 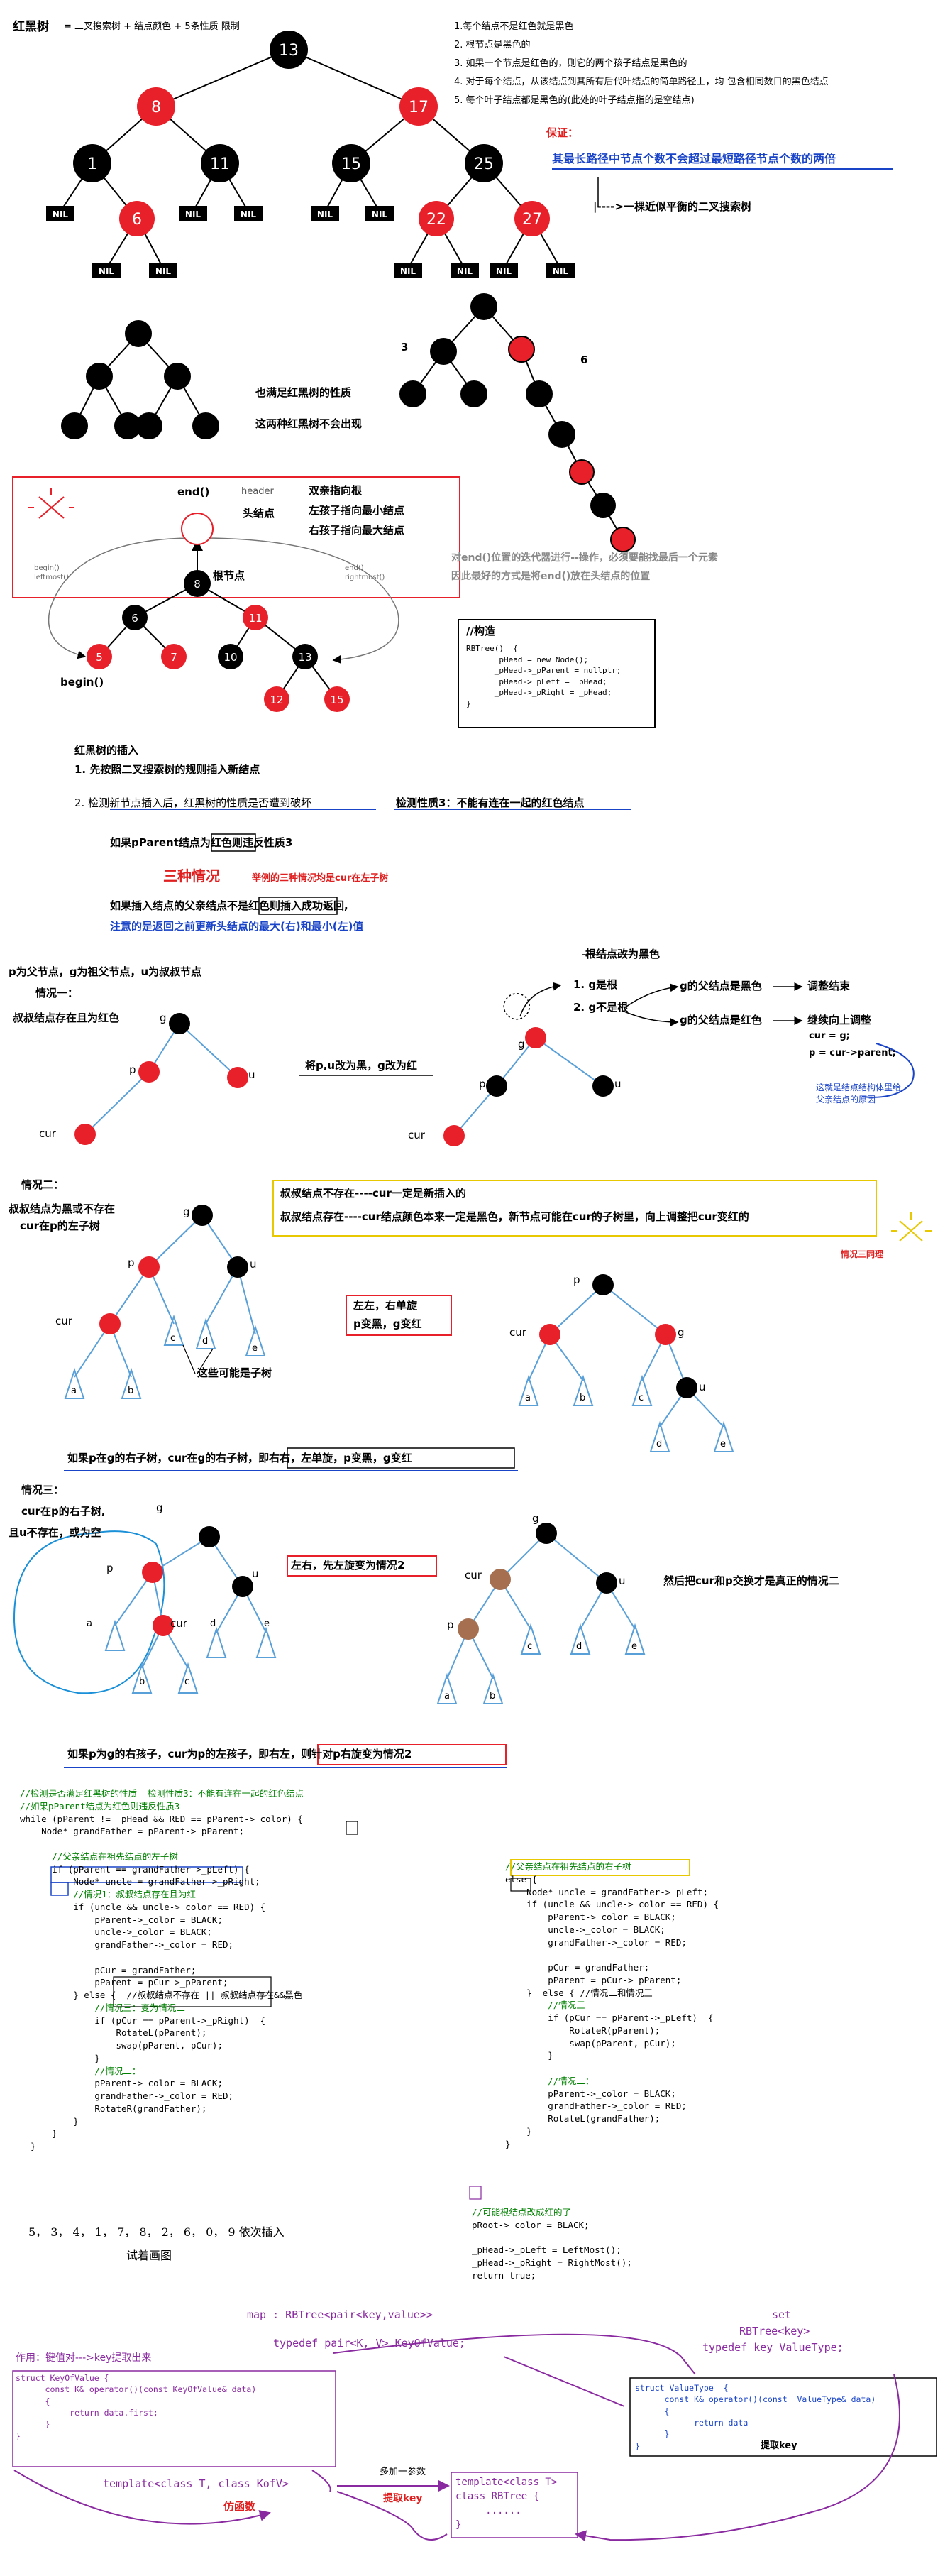 I want to click on code-line: //情况二：, so click(x=550, y=2080).